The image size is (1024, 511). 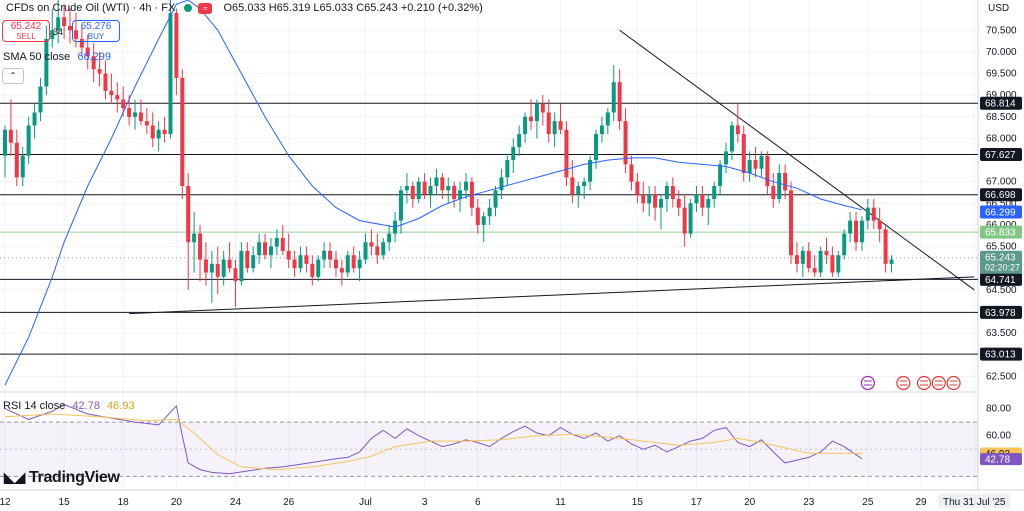 I want to click on level-tag: 66.698, so click(x=1000, y=195).